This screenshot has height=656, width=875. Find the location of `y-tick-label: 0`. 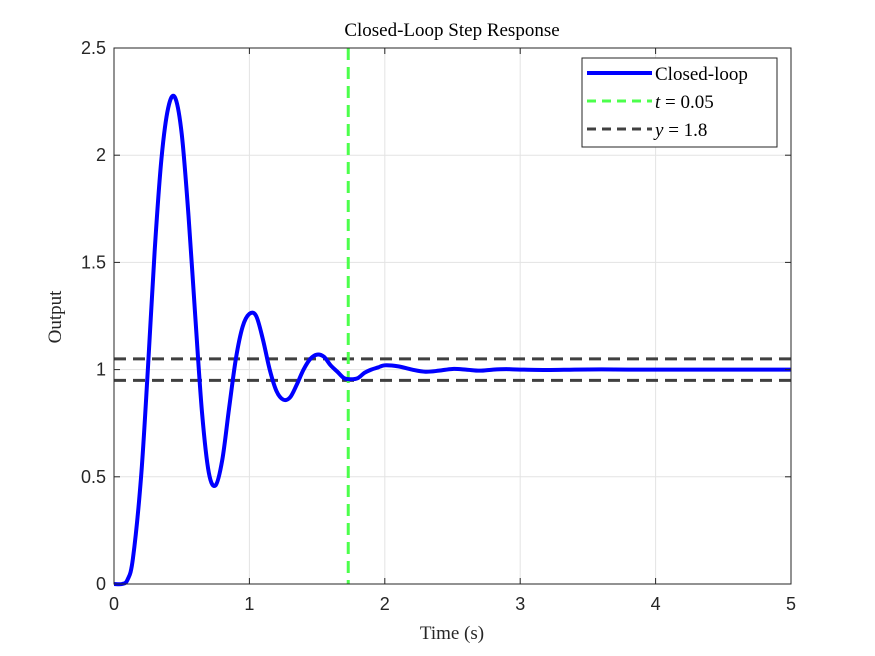

y-tick-label: 0 is located at coordinates (101, 584).